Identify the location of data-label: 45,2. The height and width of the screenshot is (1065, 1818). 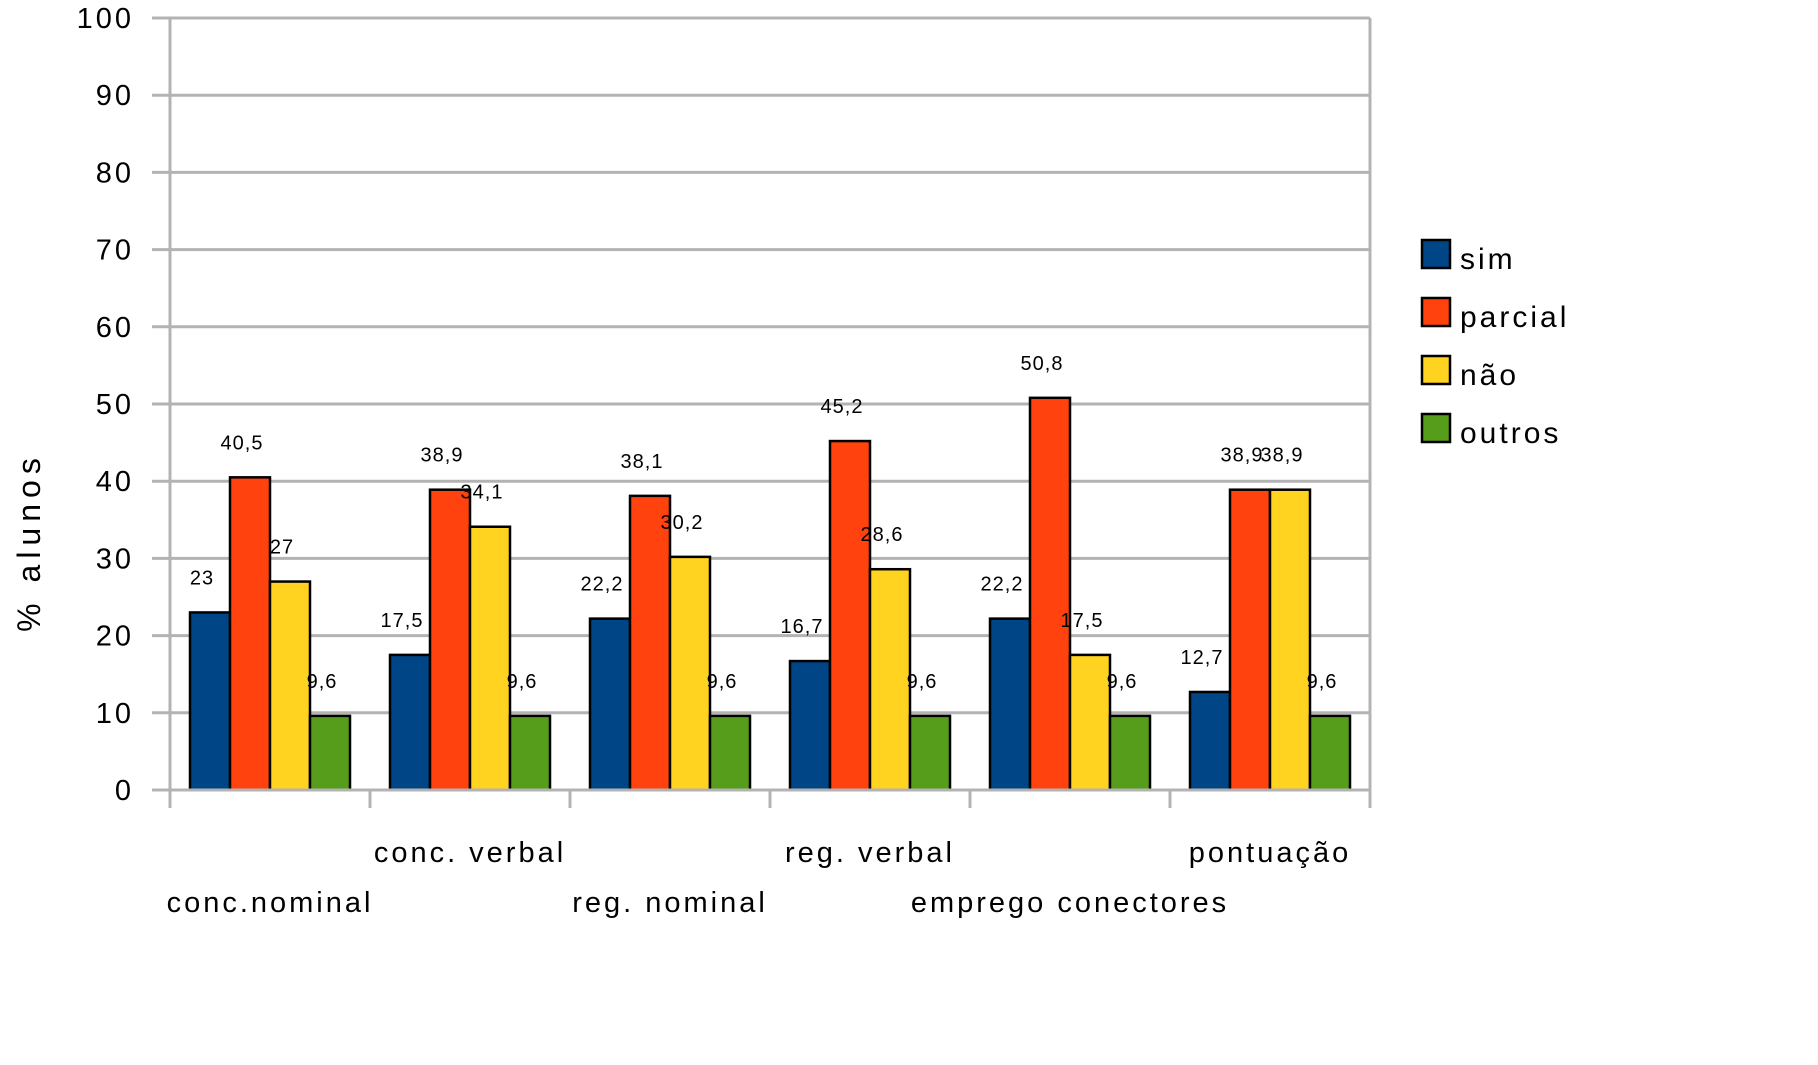
(842, 407).